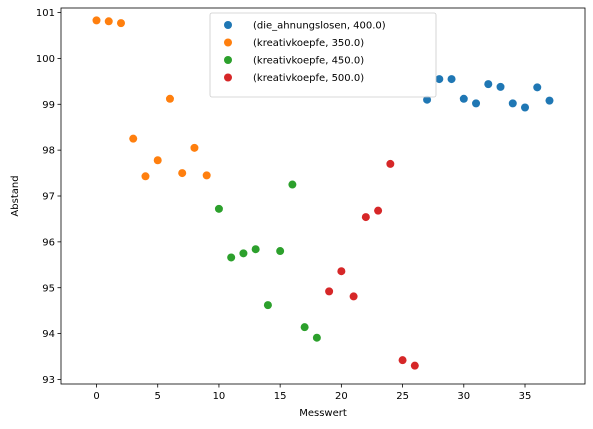  What do you see at coordinates (158, 396) in the screenshot?
I see `x-tick-label: 5` at bounding box center [158, 396].